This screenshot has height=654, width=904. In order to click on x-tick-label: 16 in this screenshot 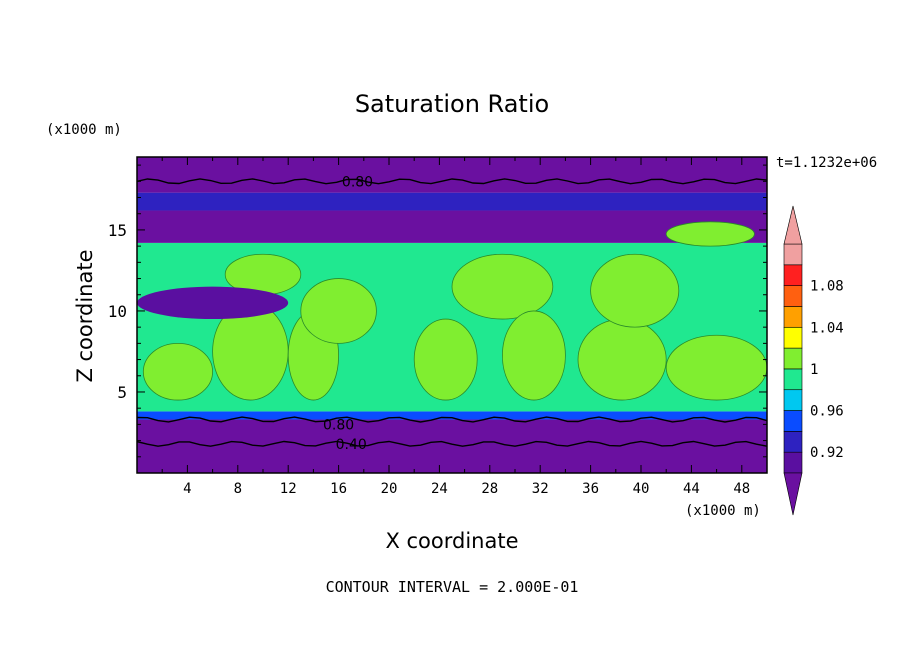, I will do `click(338, 489)`.